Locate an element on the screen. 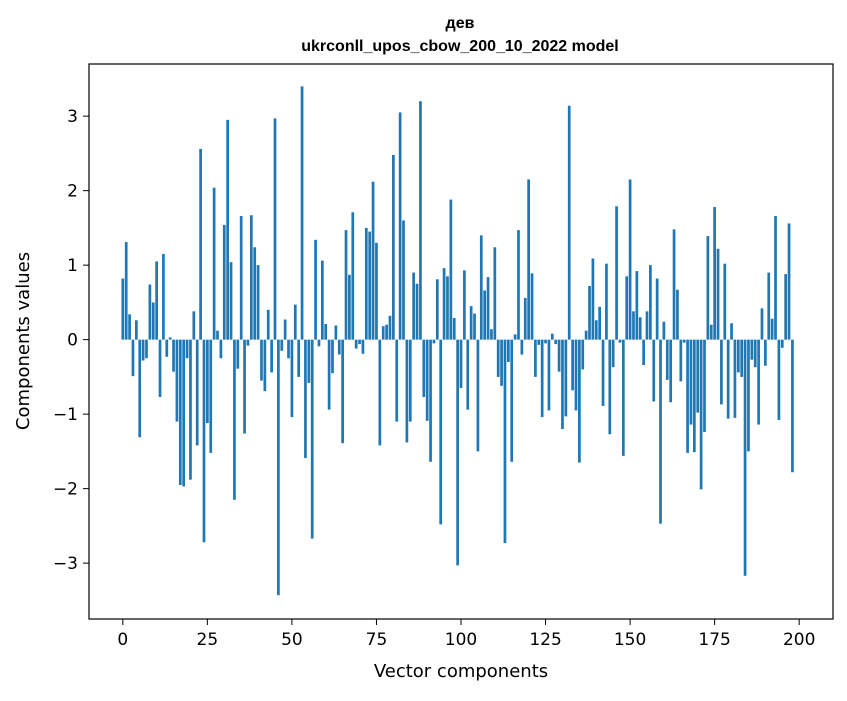 The image size is (847, 701). chart-title-line-2: ukrconll_upos_cbow_200_10_2022 model is located at coordinates (459, 46).